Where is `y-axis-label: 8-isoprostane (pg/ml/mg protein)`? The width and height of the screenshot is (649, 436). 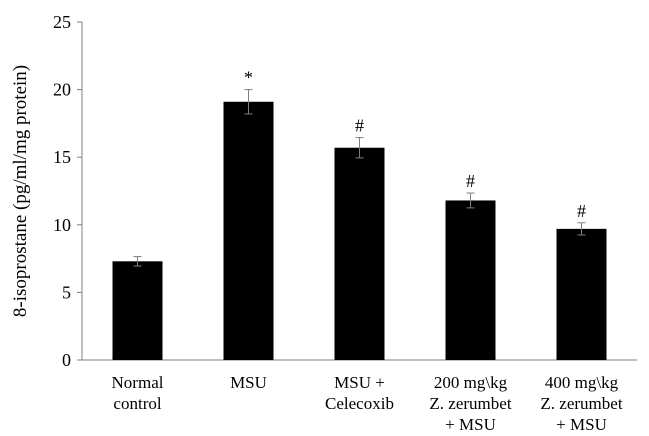 y-axis-label: 8-isoprostane (pg/ml/mg protein) is located at coordinates (20, 191).